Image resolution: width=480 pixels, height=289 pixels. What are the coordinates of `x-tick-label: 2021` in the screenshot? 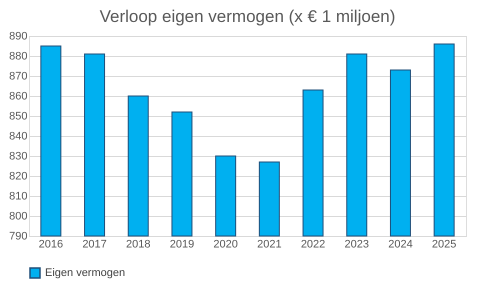 It's located at (269, 244).